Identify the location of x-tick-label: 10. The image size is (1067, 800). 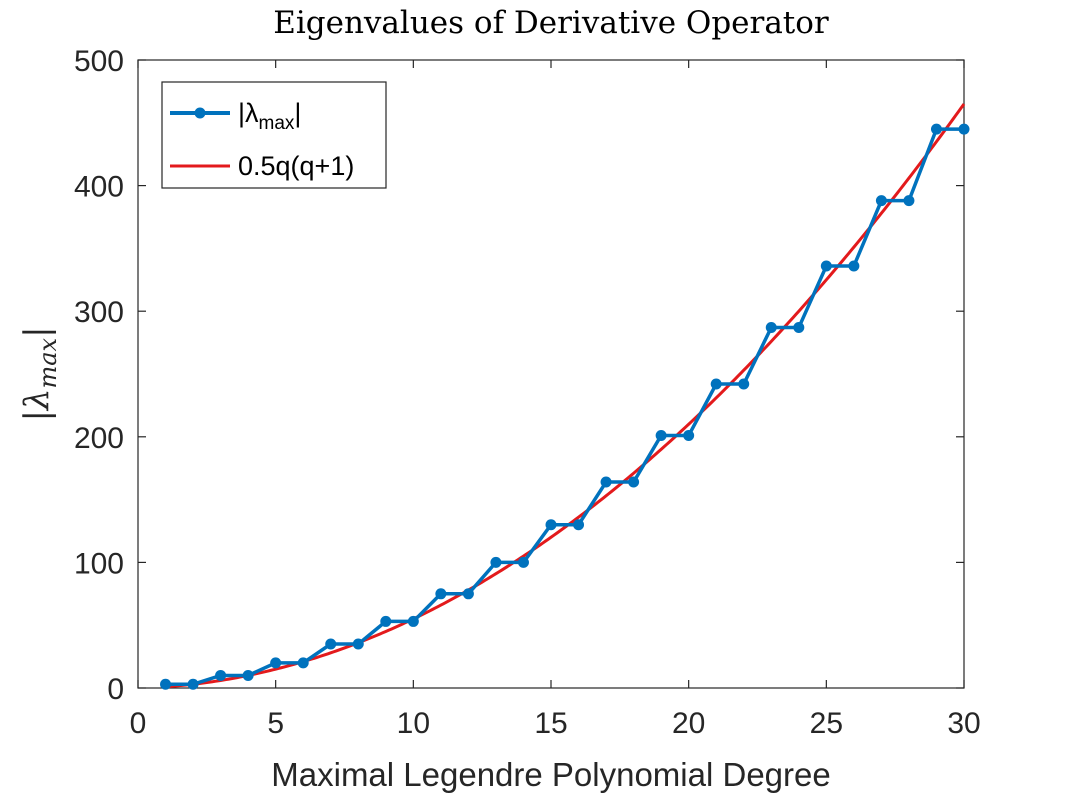
(413, 723).